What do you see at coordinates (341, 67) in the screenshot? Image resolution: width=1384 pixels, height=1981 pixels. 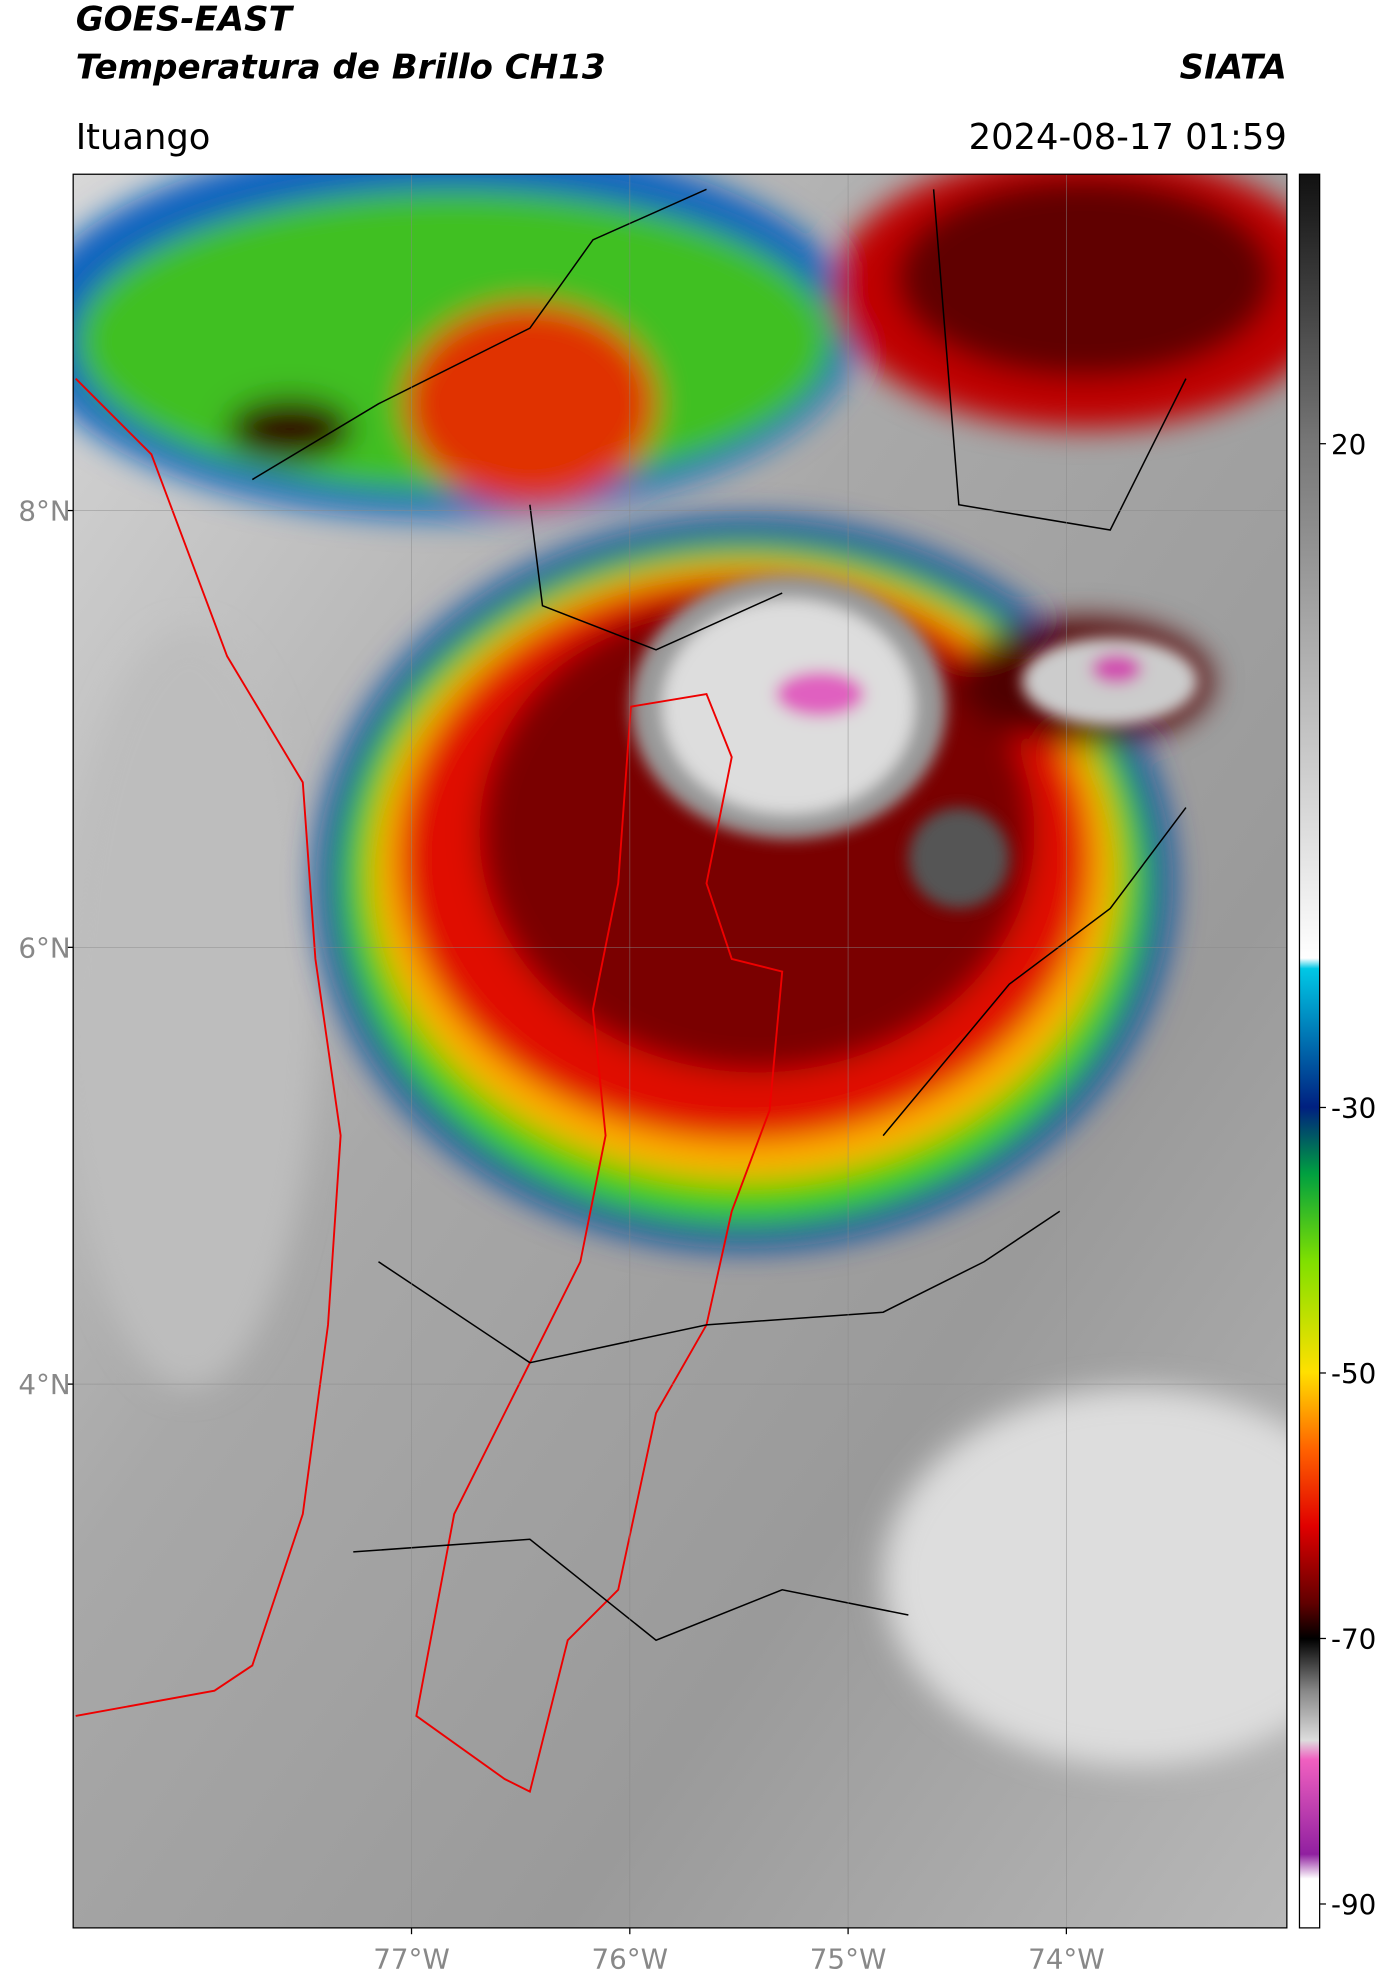 I see `product: Temperatura de Brillo CH13` at bounding box center [341, 67].